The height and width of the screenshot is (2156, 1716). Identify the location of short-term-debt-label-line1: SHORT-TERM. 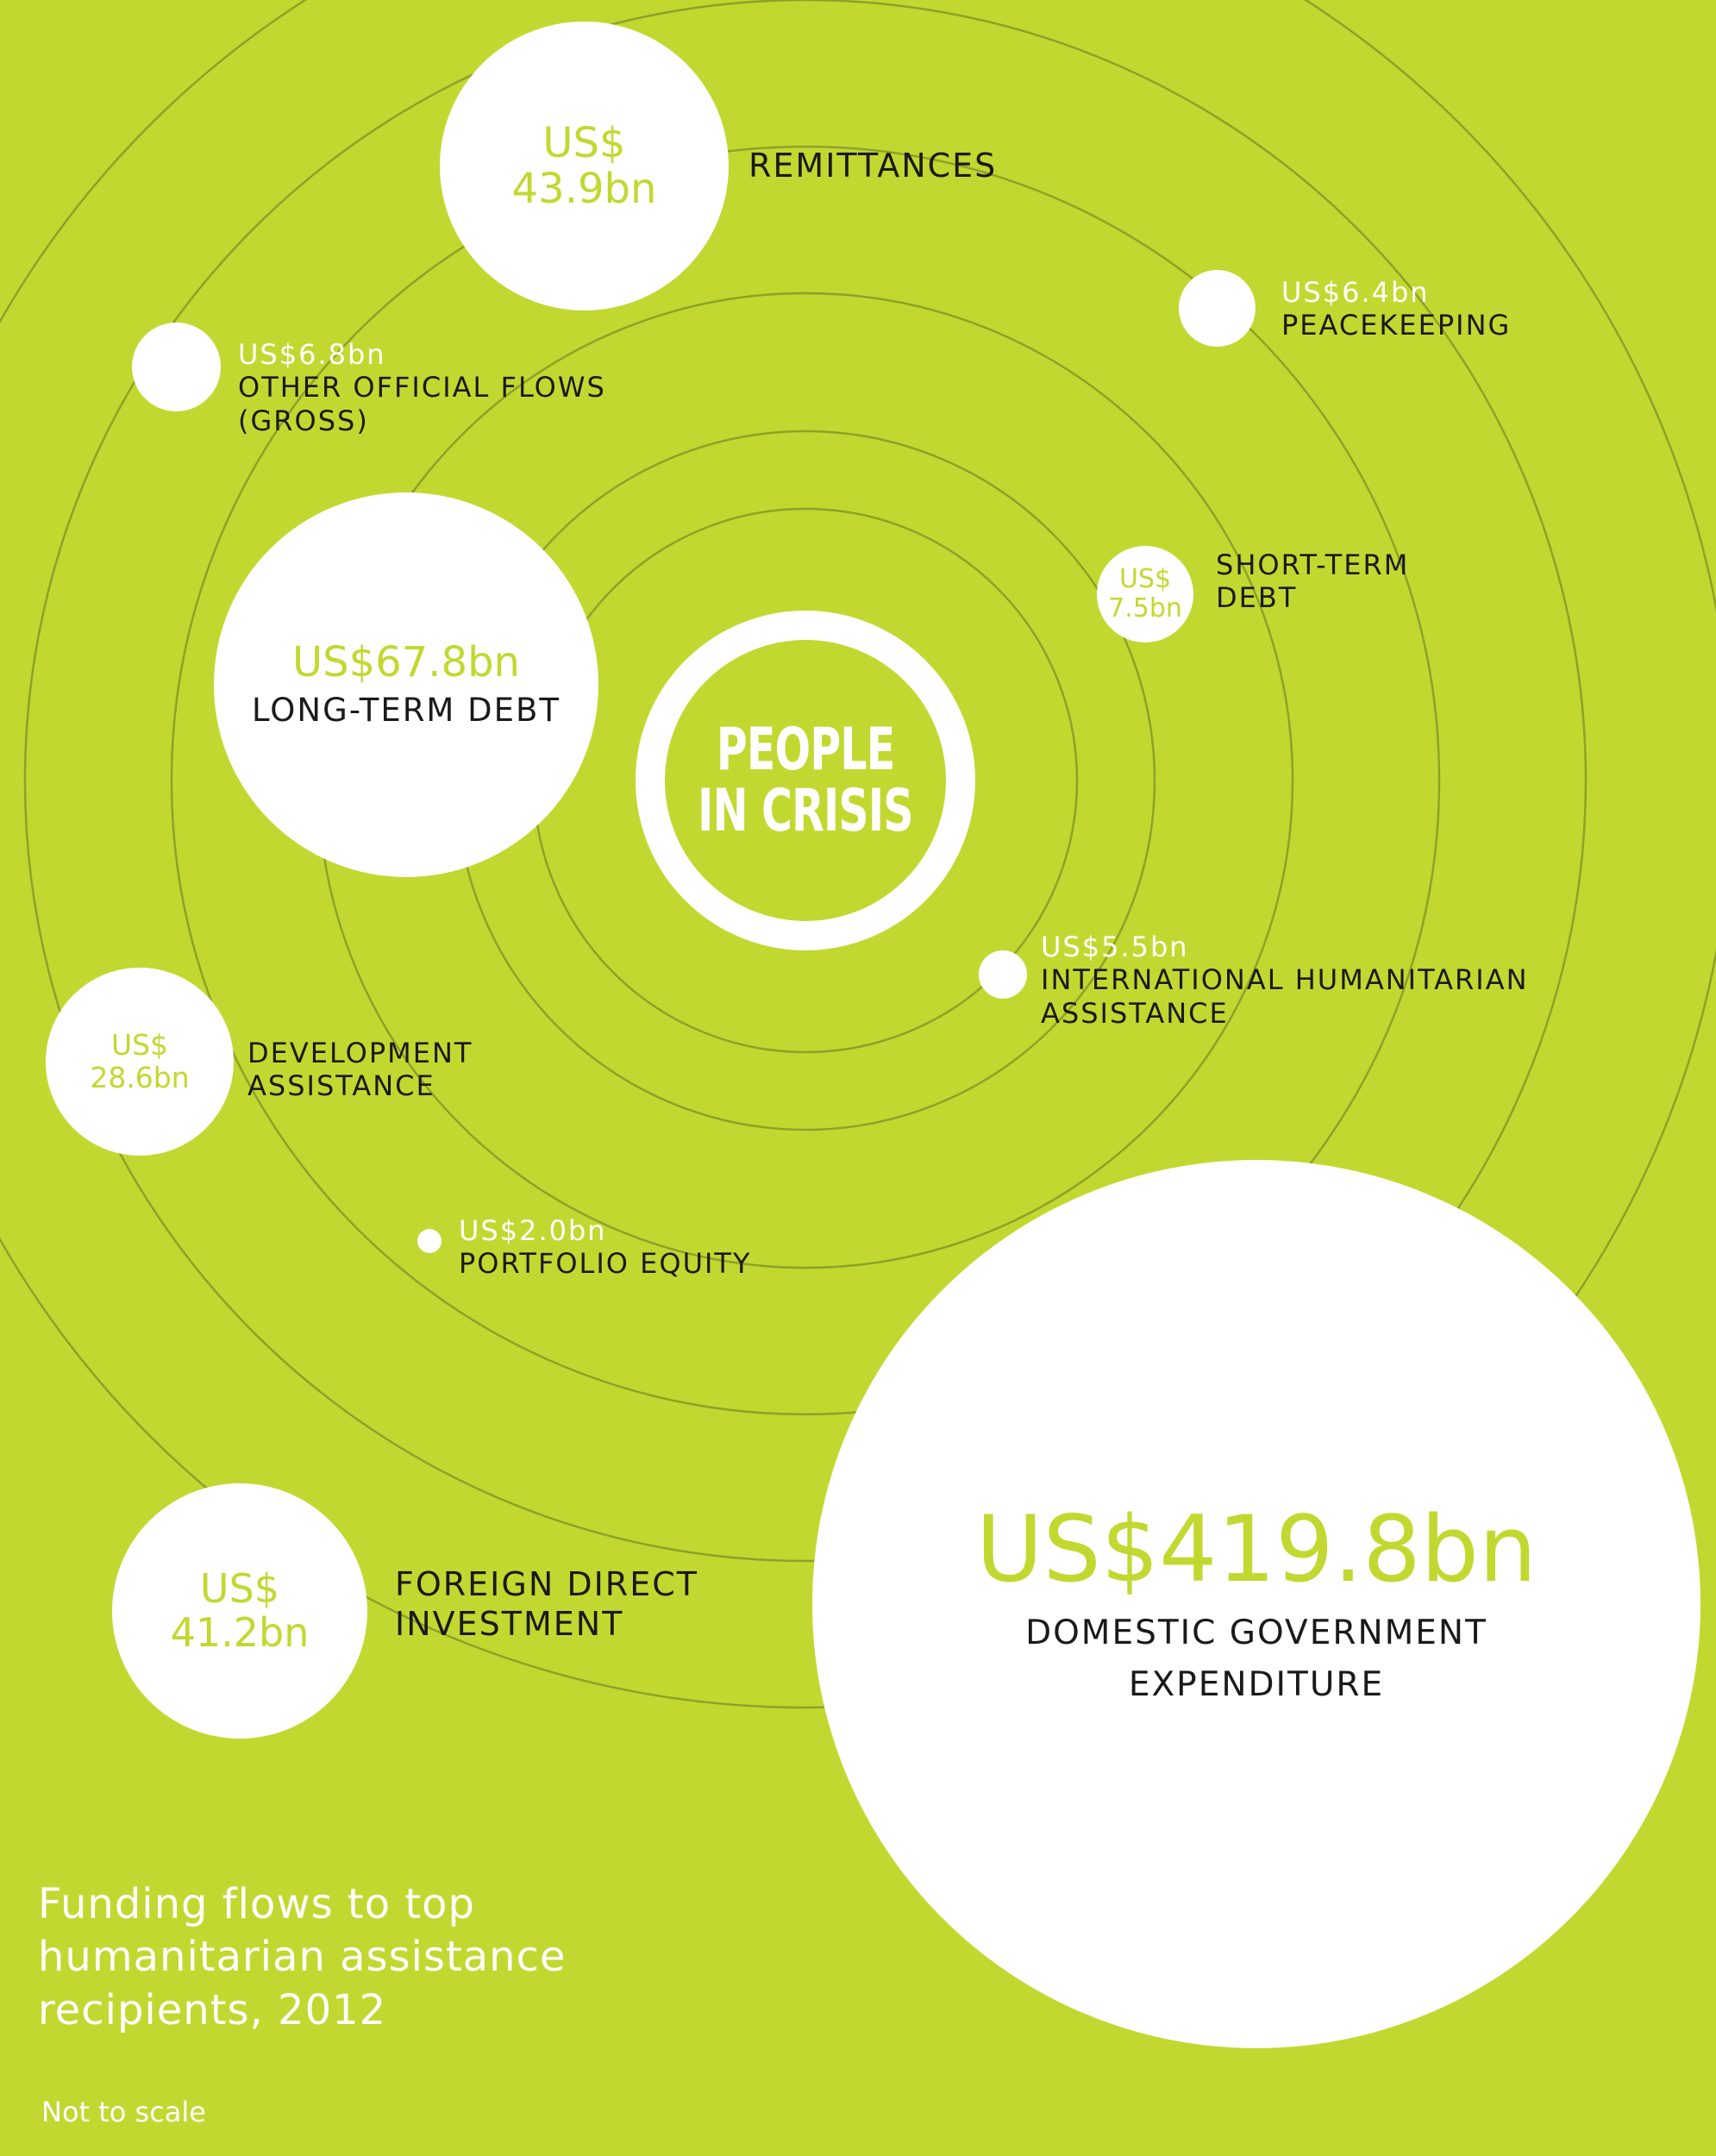
(1313, 564).